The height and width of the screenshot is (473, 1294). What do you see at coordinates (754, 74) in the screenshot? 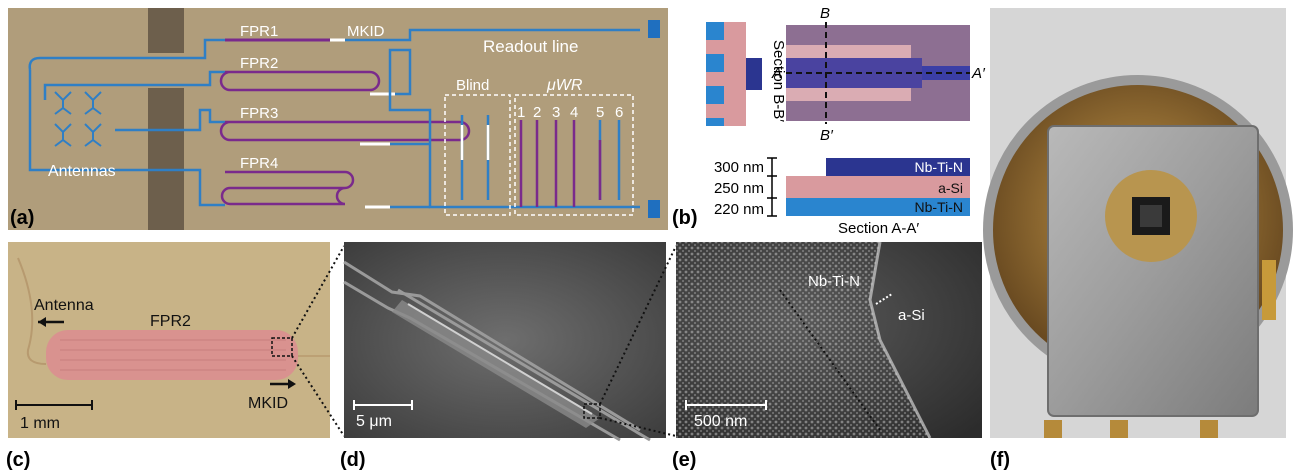
I see `bb-nbtin-top` at bounding box center [754, 74].